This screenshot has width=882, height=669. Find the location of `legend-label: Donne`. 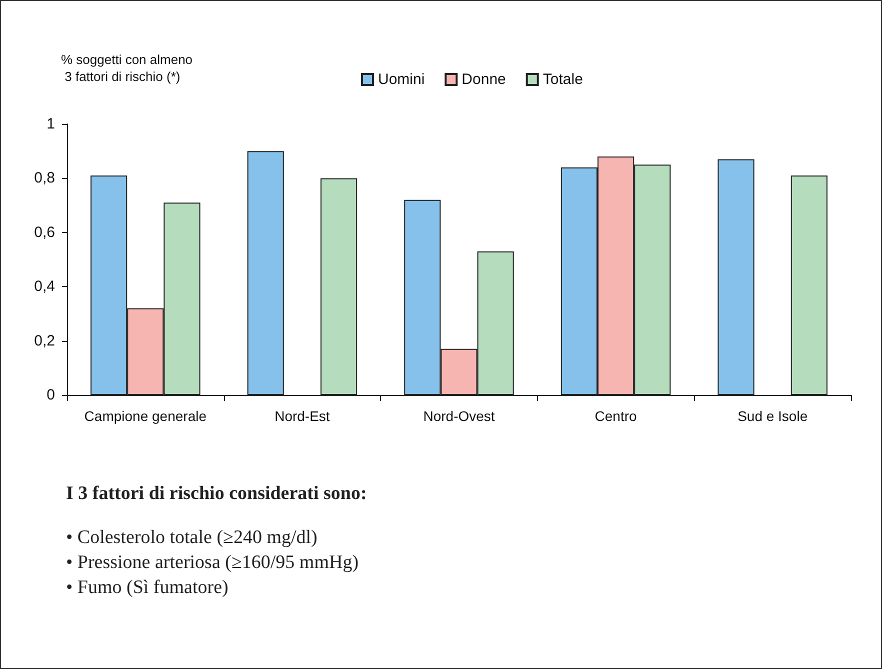

legend-label: Donne is located at coordinates (484, 79).